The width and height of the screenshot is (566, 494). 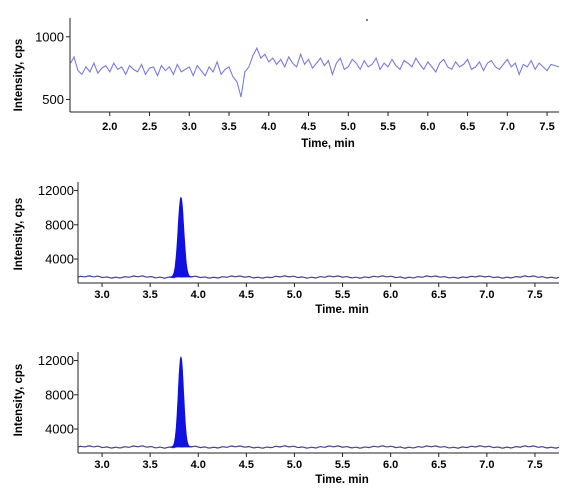 What do you see at coordinates (53, 99) in the screenshot?
I see `y-tick-label: 500` at bounding box center [53, 99].